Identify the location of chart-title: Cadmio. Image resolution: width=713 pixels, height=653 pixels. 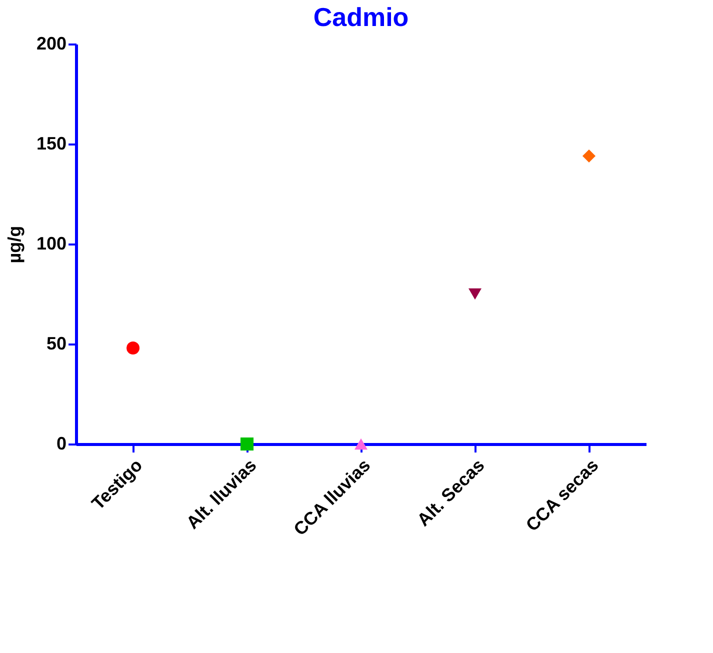
(361, 17).